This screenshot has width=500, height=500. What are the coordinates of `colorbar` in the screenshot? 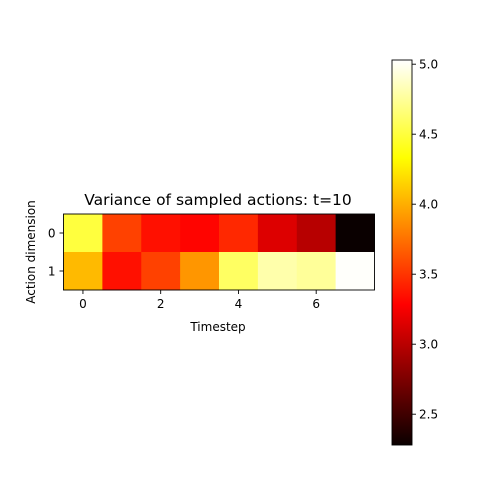 It's located at (402, 252).